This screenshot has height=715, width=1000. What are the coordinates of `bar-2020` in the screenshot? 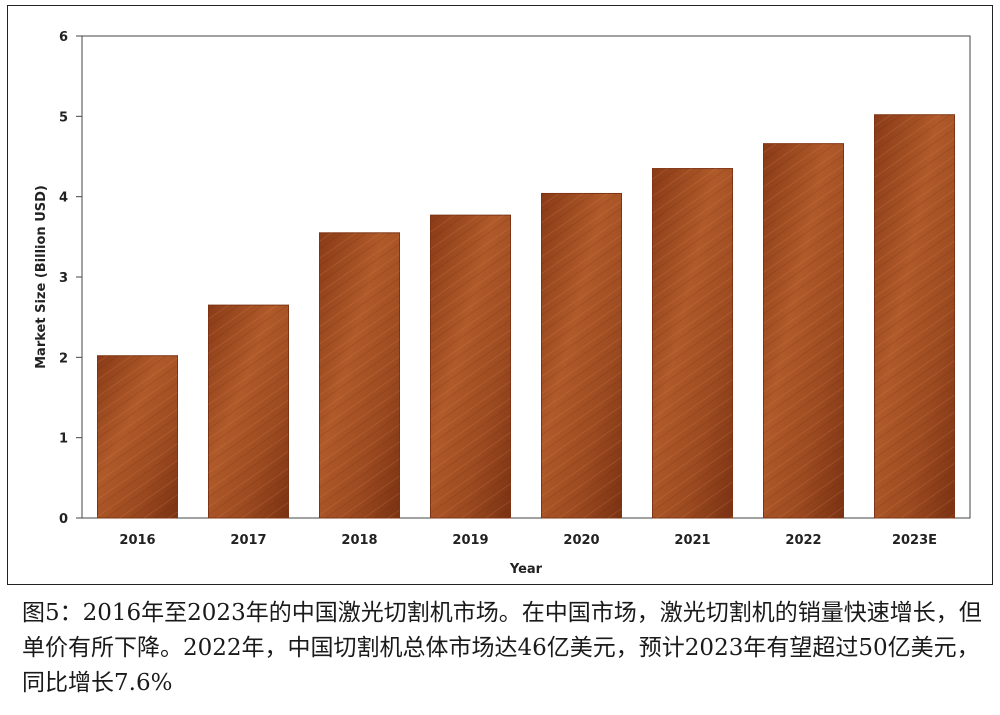 It's located at (581, 355).